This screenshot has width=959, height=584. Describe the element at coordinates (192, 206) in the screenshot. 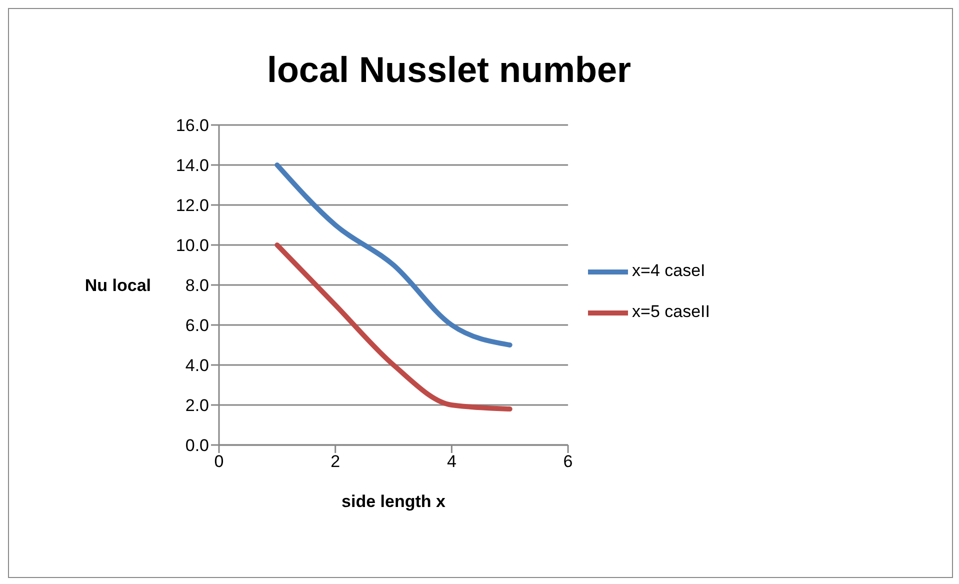

I see `y-tick-label: 12.0` at that location.